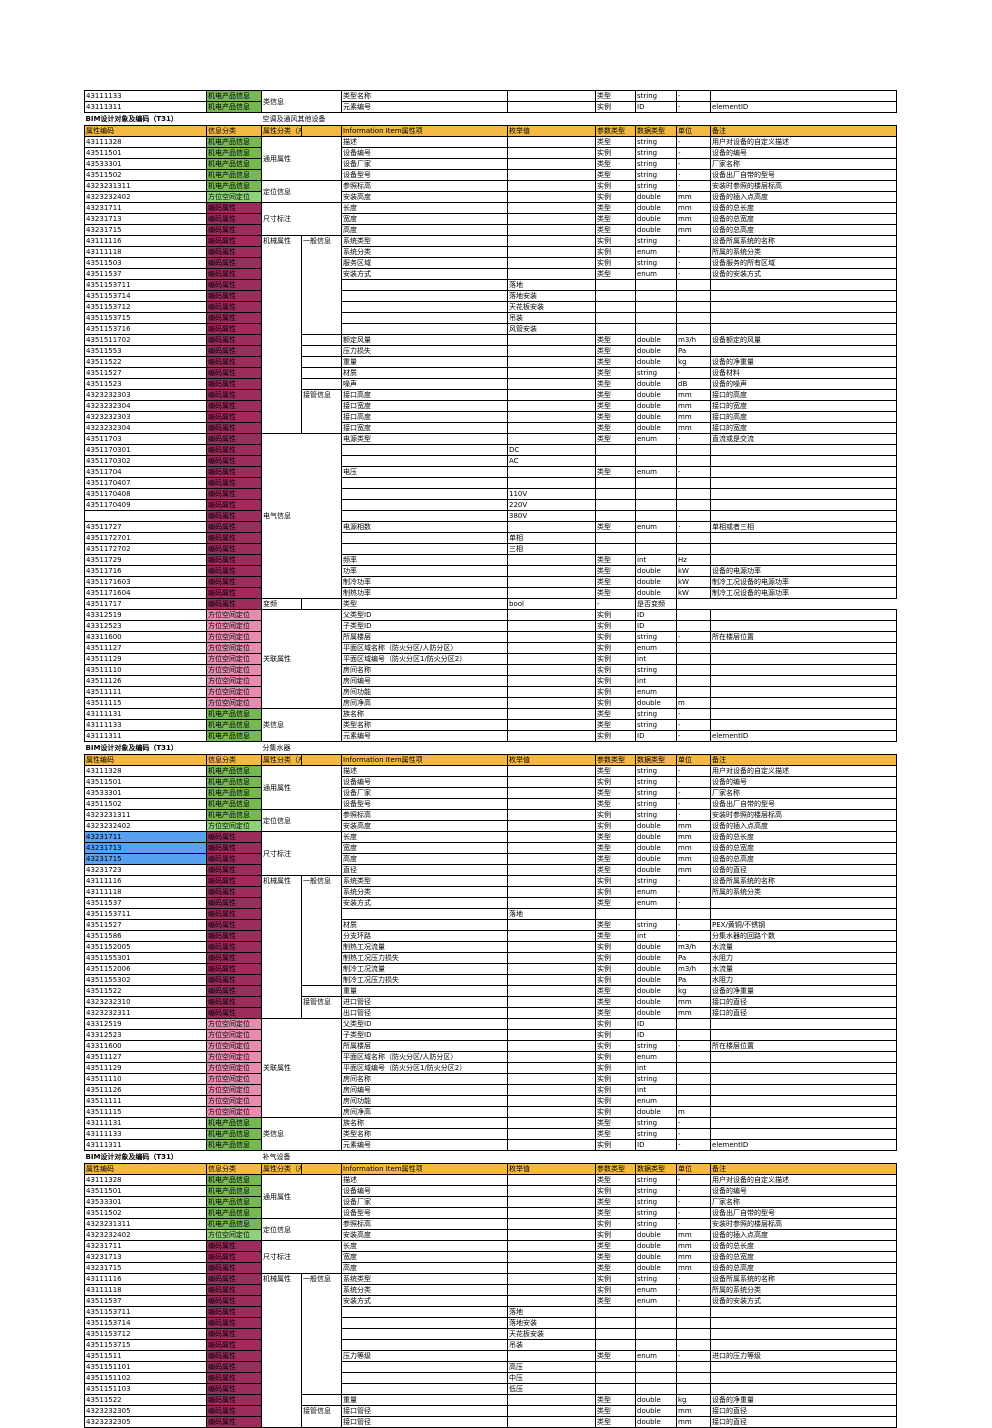 The image size is (992, 1428). What do you see at coordinates (321, 1007) in the screenshot?
I see `attribute-subgroup: 接管信息` at bounding box center [321, 1007].